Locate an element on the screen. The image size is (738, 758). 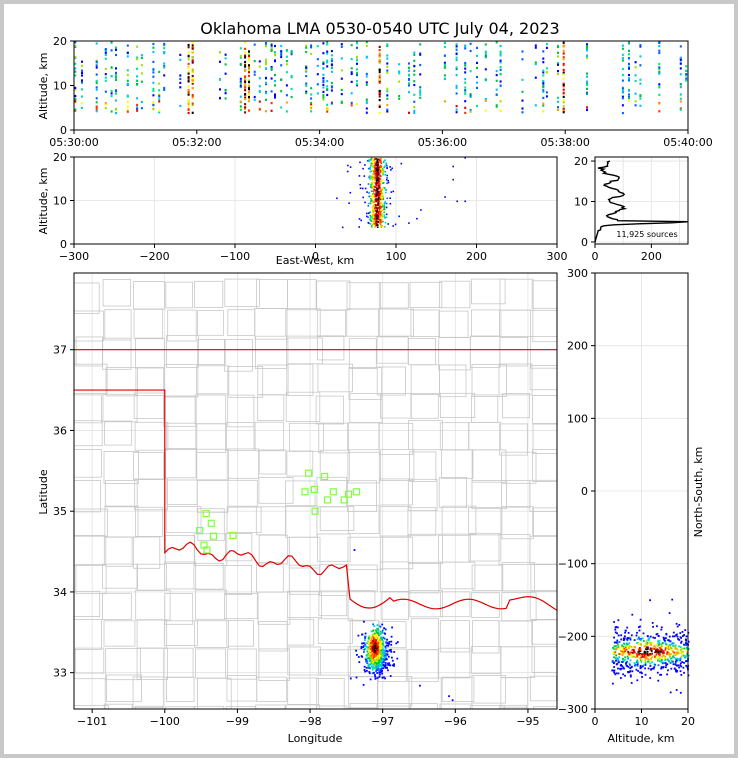
histogram-y-tick-label: 0 is located at coordinates (584, 242).